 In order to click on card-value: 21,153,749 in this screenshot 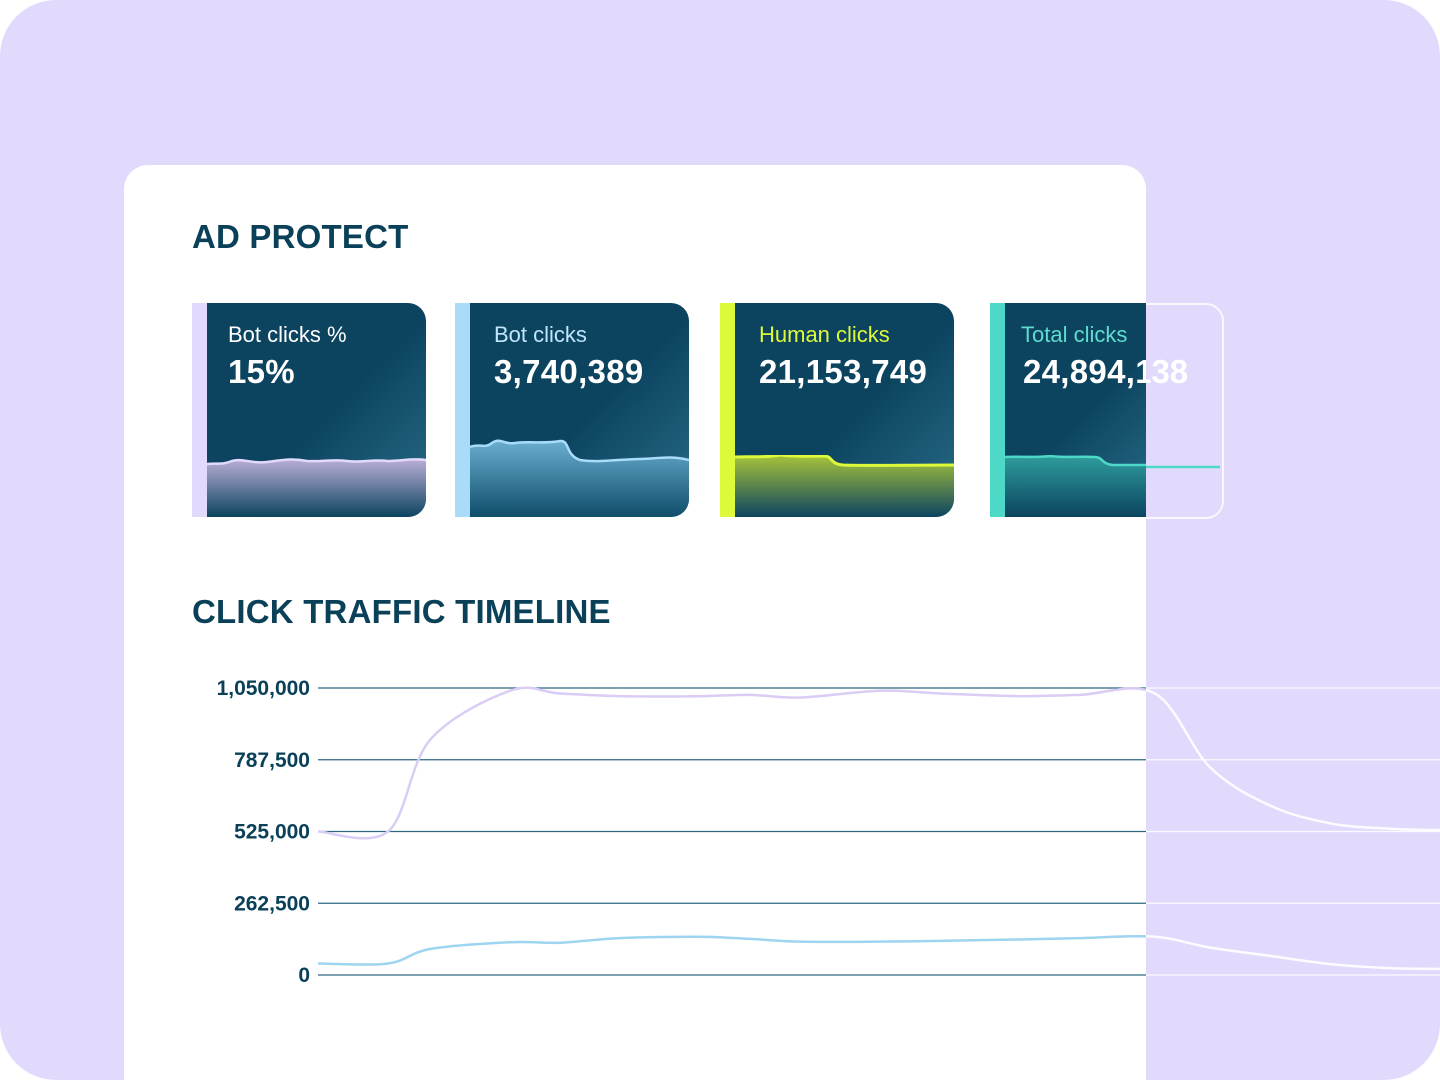, I will do `click(843, 371)`.